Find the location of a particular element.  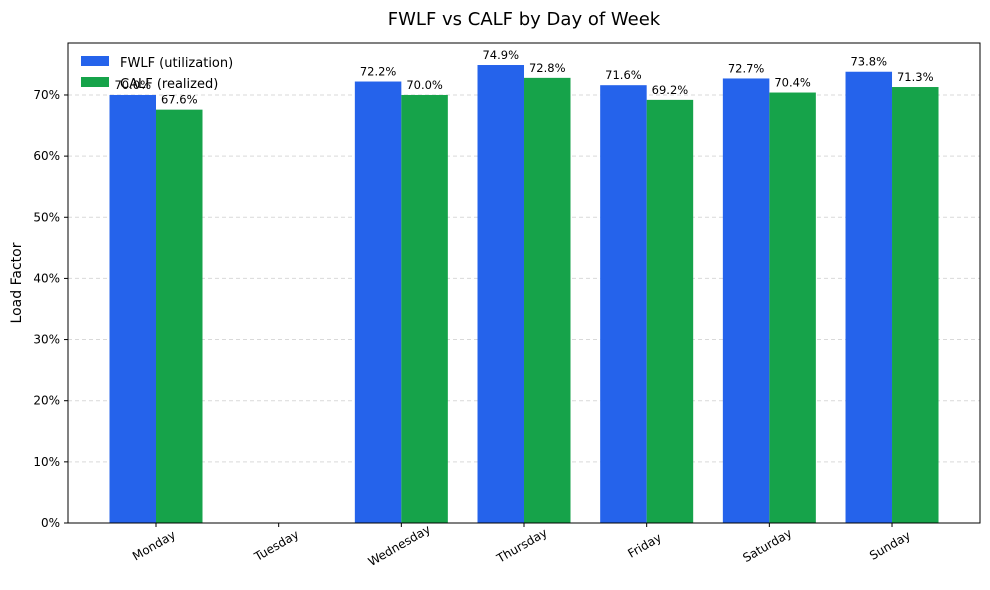

data-label: 72.8% is located at coordinates (547, 68).